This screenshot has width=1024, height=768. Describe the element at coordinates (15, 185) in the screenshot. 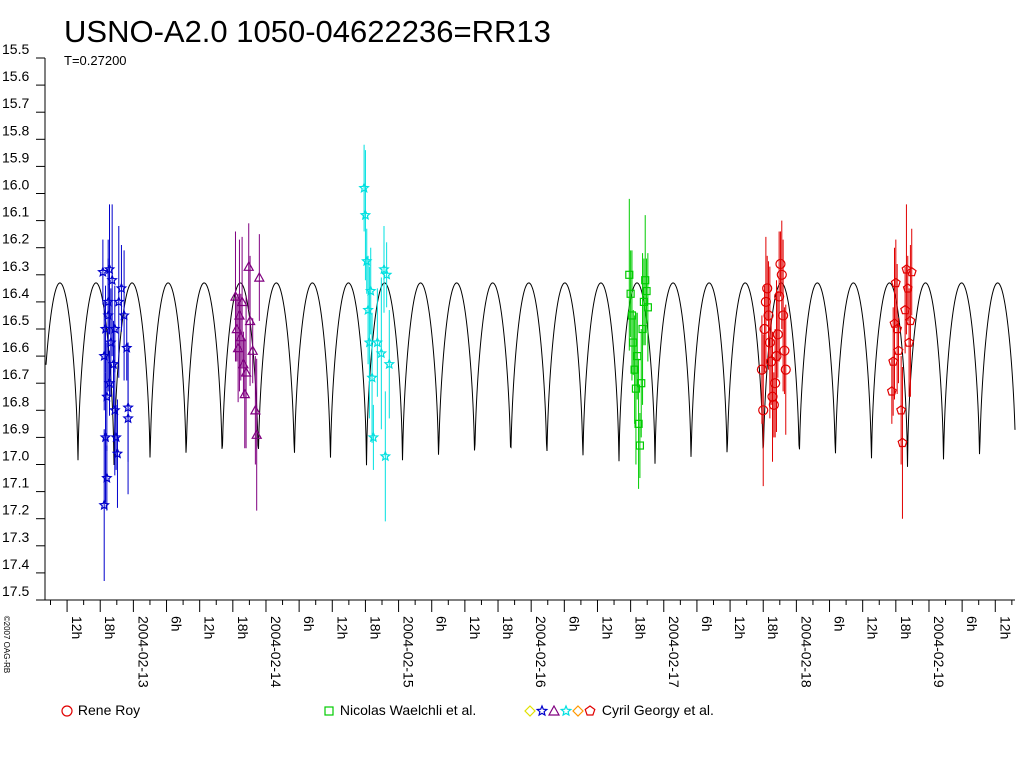

I see `y-tick-label: 16.0` at that location.